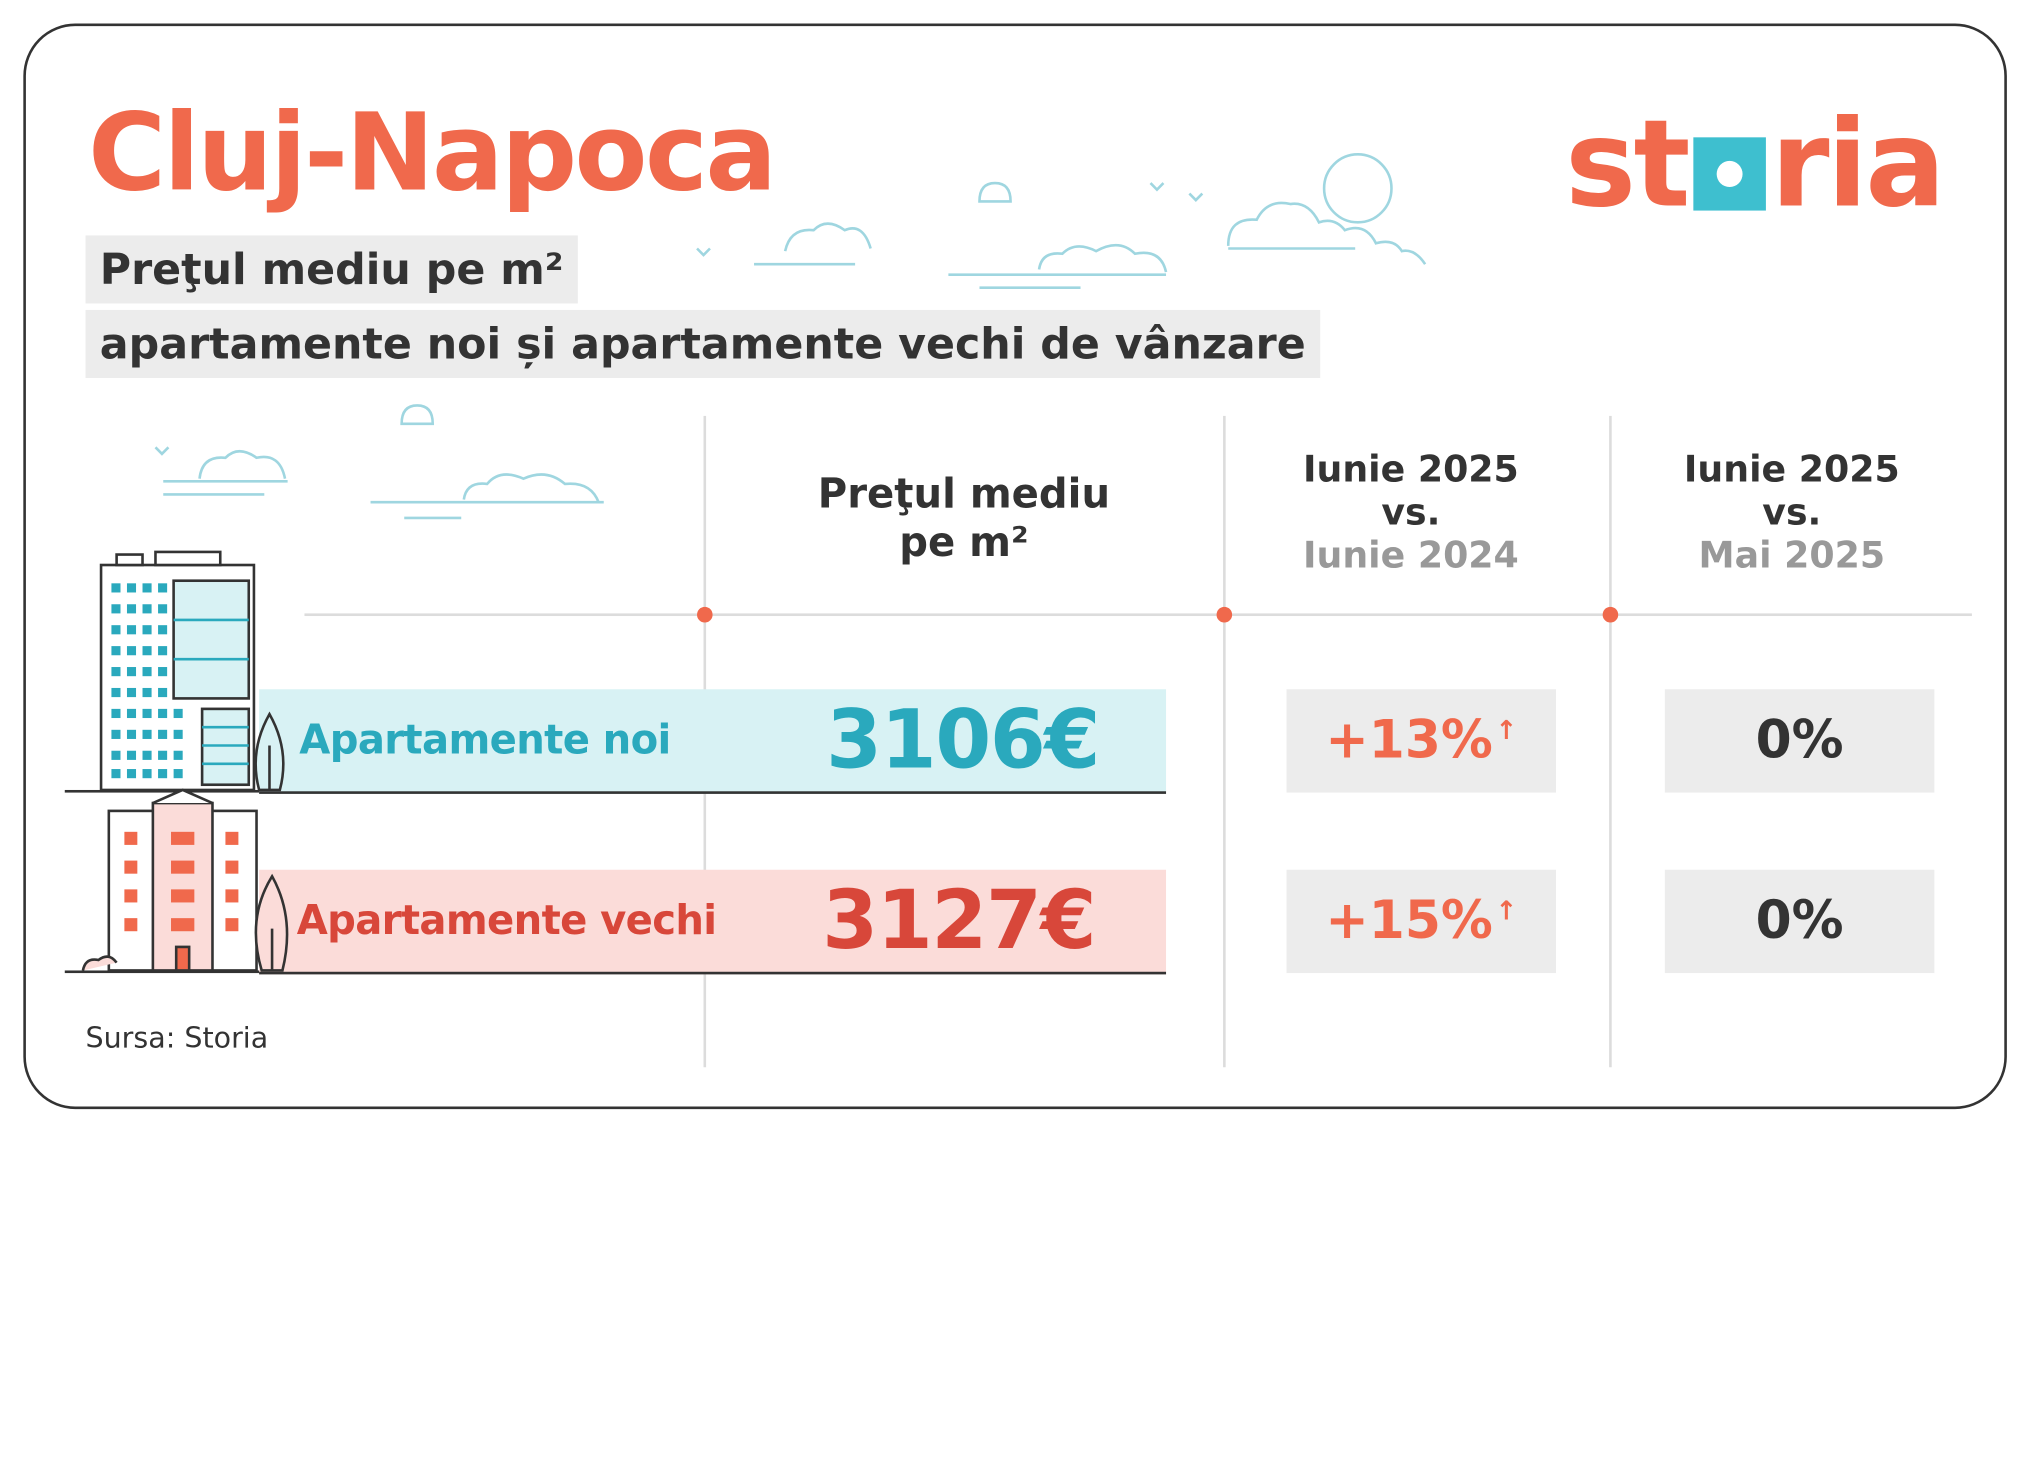 The width and height of the screenshot is (2025, 1466). Describe the element at coordinates (964, 494) in the screenshot. I see `column-header-price-line1: Preţul mediu` at that location.